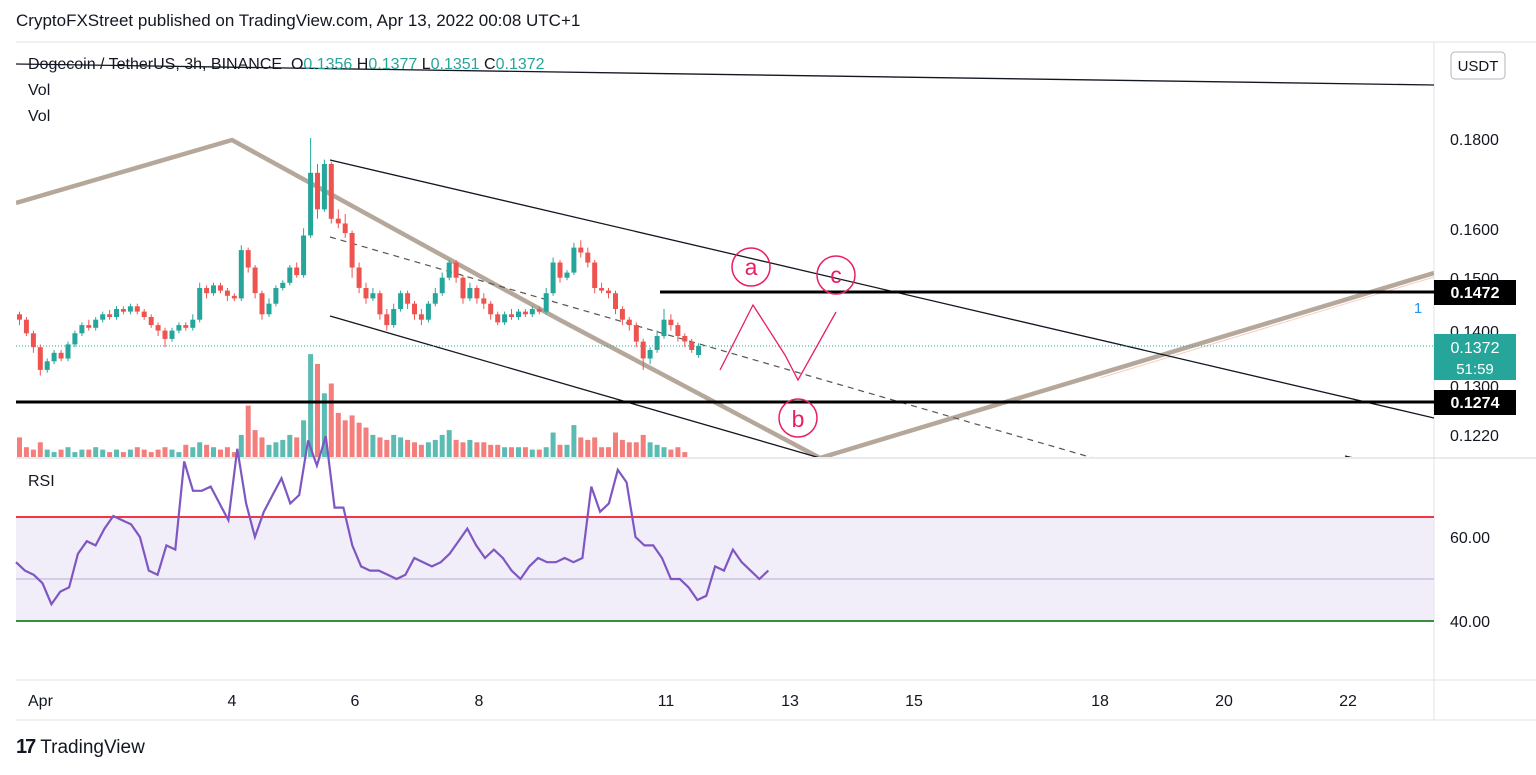 The image size is (1536, 775). What do you see at coordinates (92, 747) in the screenshot?
I see `tradingview-brand: TradingView` at bounding box center [92, 747].